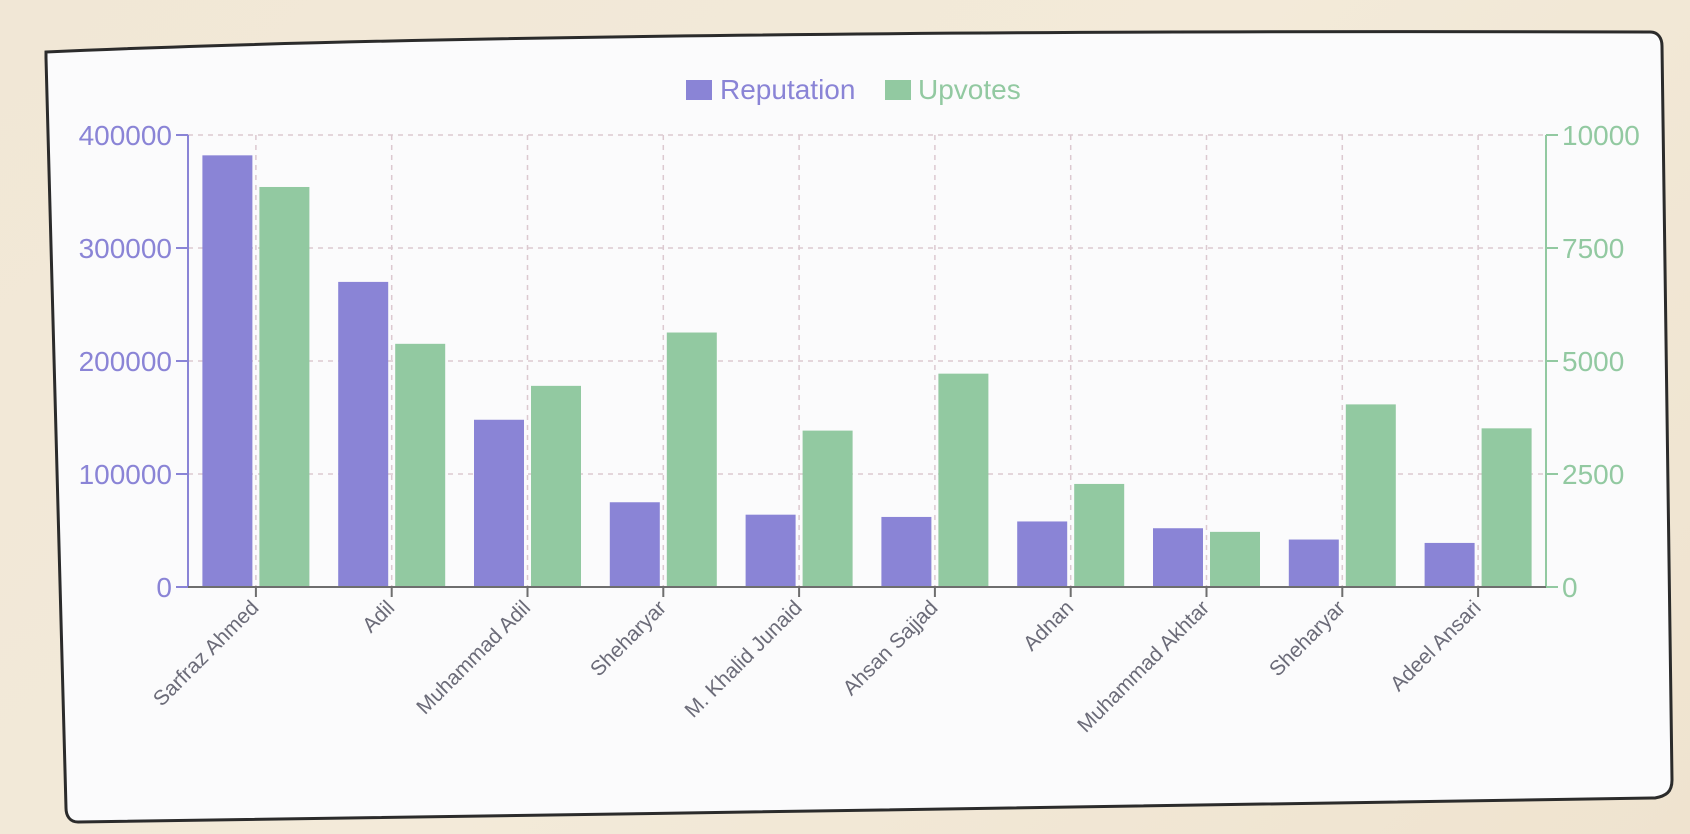 This screenshot has width=1690, height=834. I want to click on y-right-tick-label: 0, so click(1570, 587).